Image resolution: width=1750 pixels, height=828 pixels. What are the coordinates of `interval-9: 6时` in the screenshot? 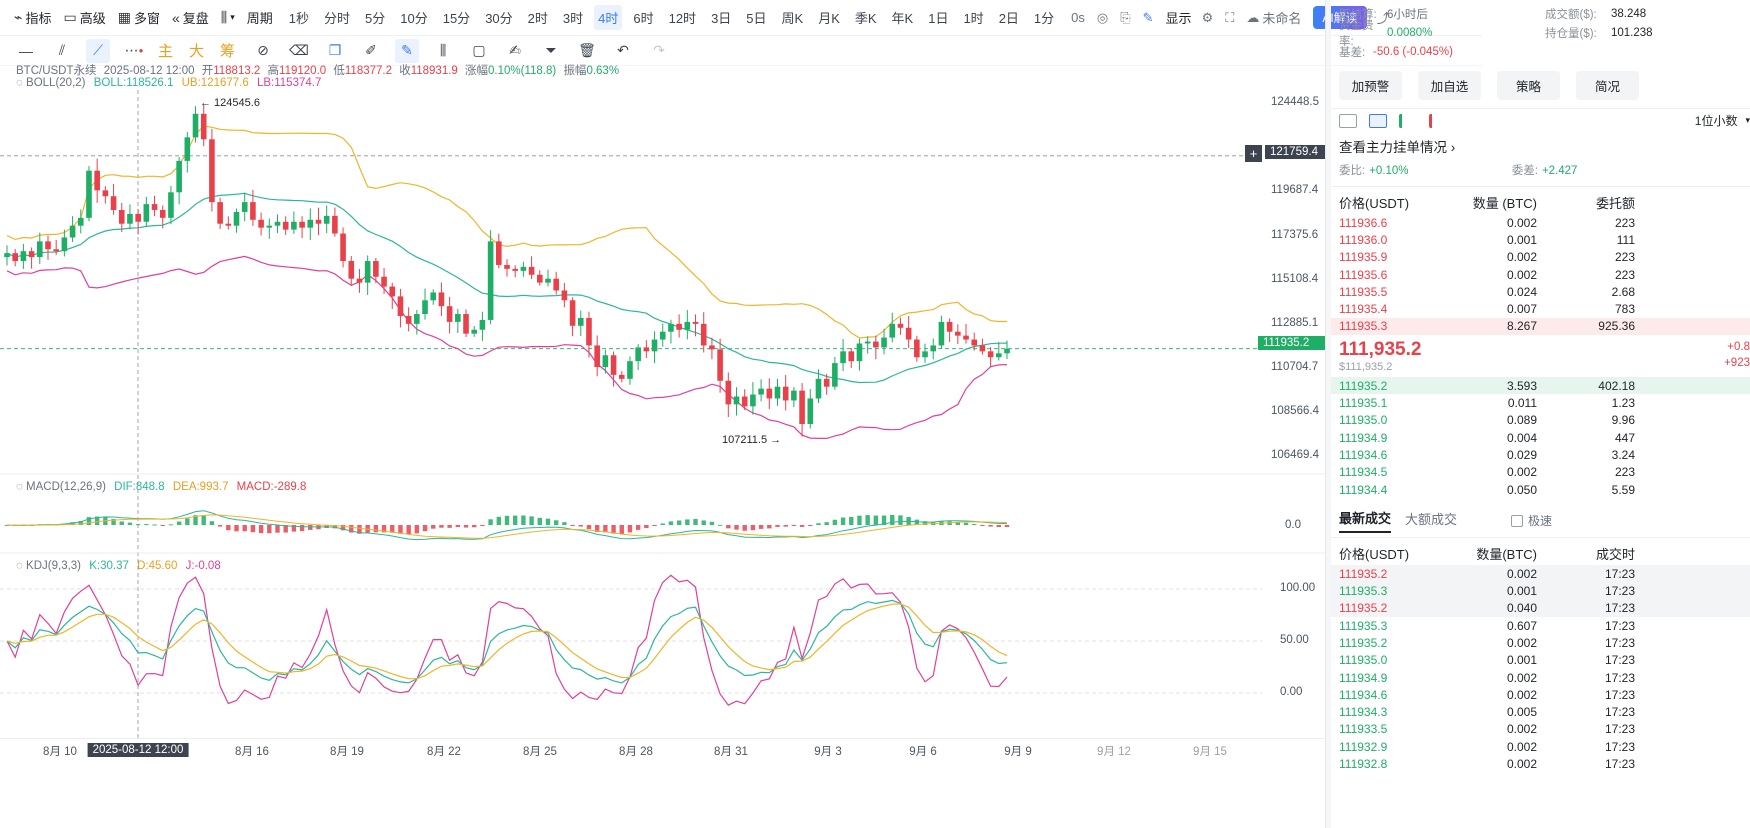 It's located at (643, 18).